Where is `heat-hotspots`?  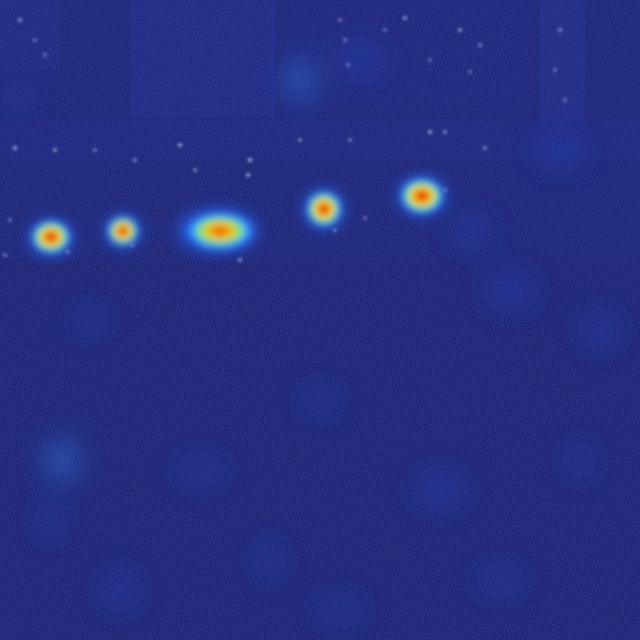 heat-hotspots is located at coordinates (237, 216).